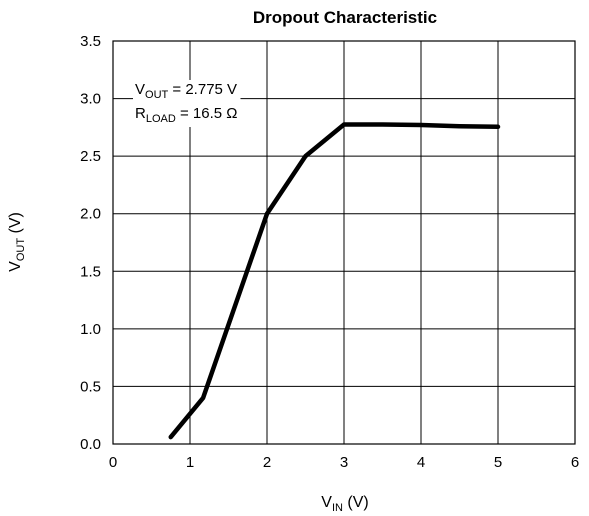  Describe the element at coordinates (190, 462) in the screenshot. I see `x-tick-label: 1` at that location.